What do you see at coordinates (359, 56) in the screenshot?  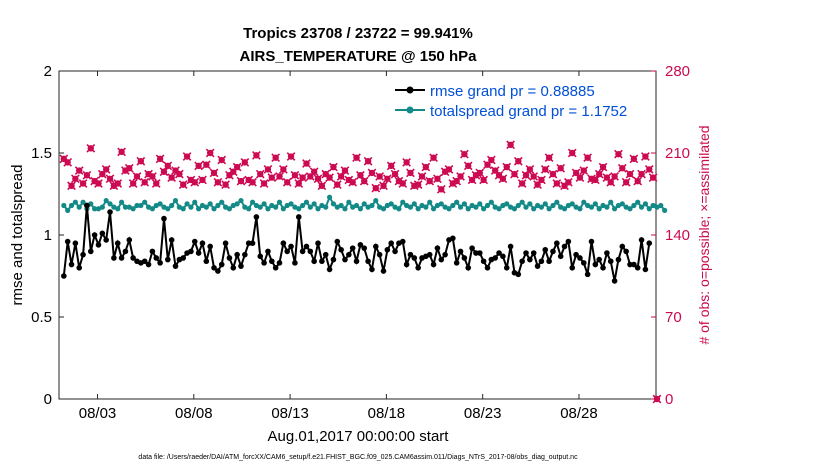 I see `chart-subtitle: AIRS_TEMPERATURE @ 150 hPa` at bounding box center [359, 56].